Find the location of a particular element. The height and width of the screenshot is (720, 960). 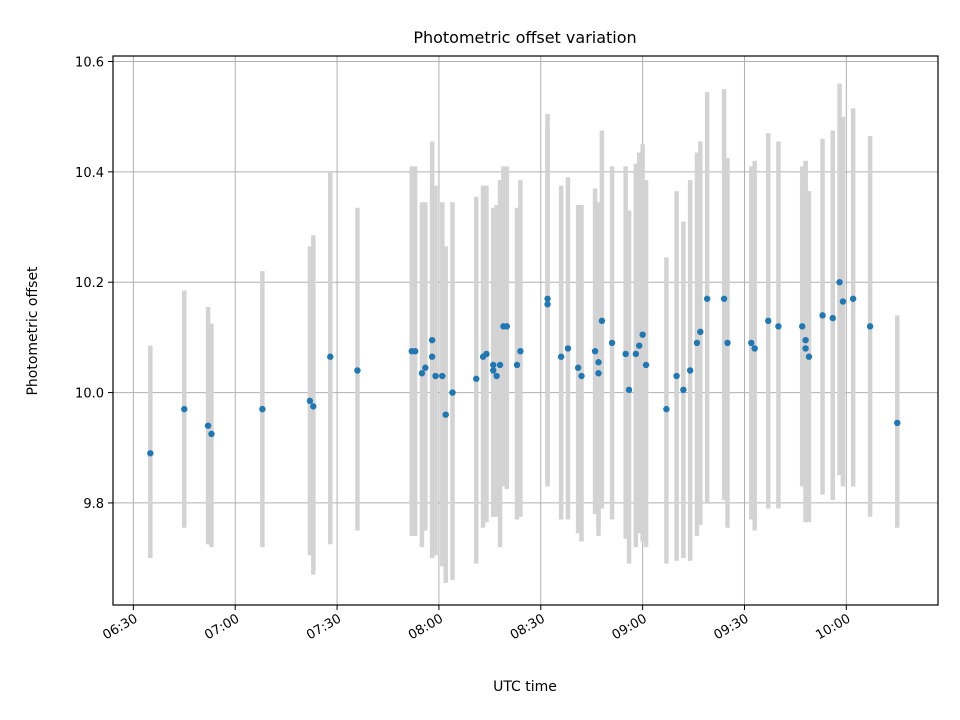

x-tick-label: 08:30 is located at coordinates (528, 627).